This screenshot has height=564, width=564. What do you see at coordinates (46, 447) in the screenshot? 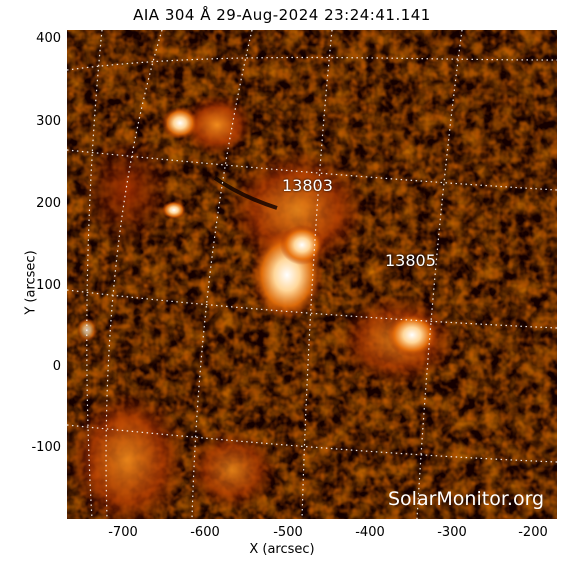
I see `y-tick-label: -100` at bounding box center [46, 447].